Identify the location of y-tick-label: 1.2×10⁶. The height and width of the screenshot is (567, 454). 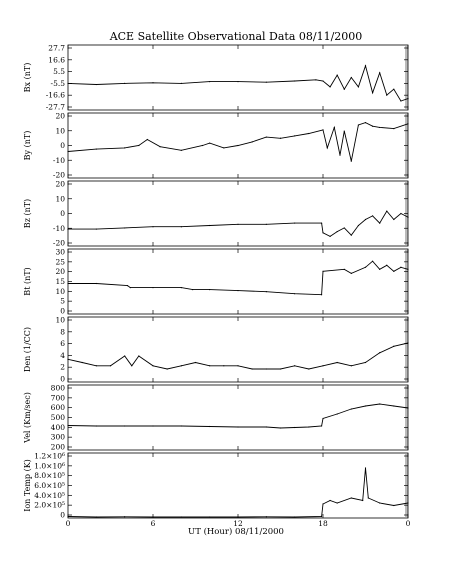
(49, 456).